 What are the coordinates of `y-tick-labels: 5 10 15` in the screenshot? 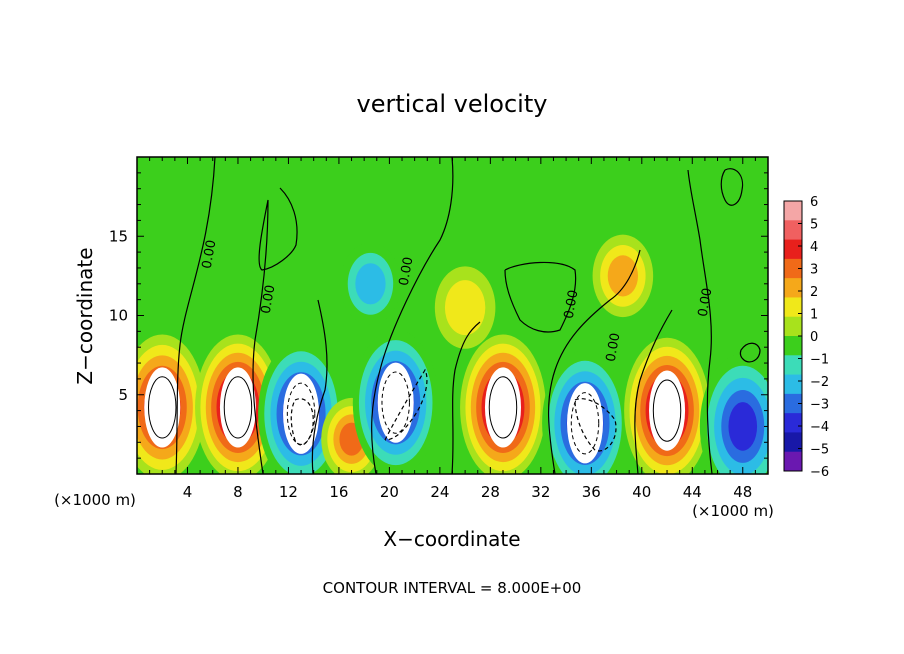 It's located at (118, 315).